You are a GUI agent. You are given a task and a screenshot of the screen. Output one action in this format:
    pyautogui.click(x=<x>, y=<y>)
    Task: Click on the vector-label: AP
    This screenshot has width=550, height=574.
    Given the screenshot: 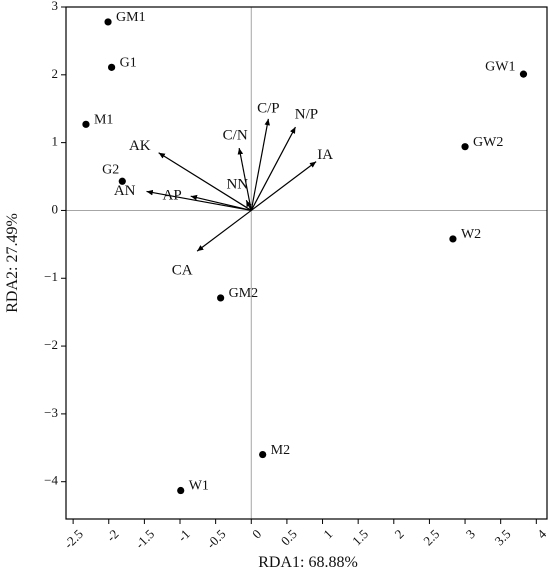 What is the action you would take?
    pyautogui.click(x=172, y=196)
    